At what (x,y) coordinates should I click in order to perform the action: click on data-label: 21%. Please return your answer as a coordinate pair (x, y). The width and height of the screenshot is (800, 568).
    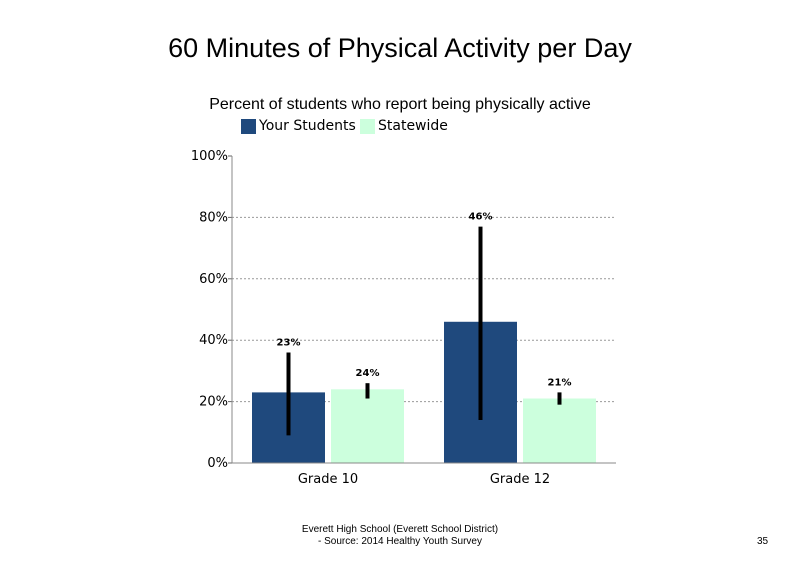
    Looking at the image, I should click on (560, 382).